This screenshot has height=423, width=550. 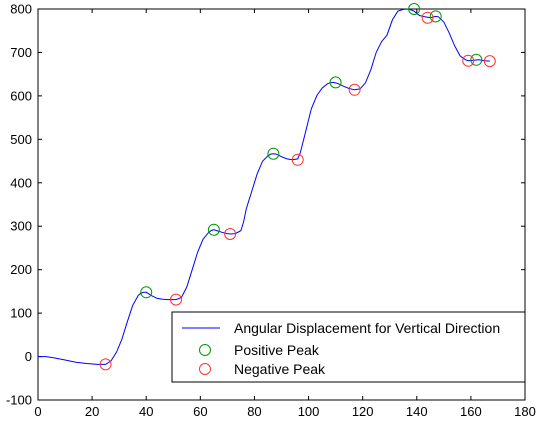 What do you see at coordinates (21, 226) in the screenshot?
I see `y-tick-label: 300` at bounding box center [21, 226].